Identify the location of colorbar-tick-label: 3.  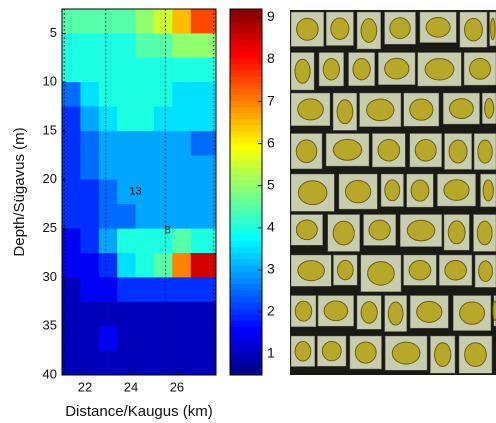
(271, 269).